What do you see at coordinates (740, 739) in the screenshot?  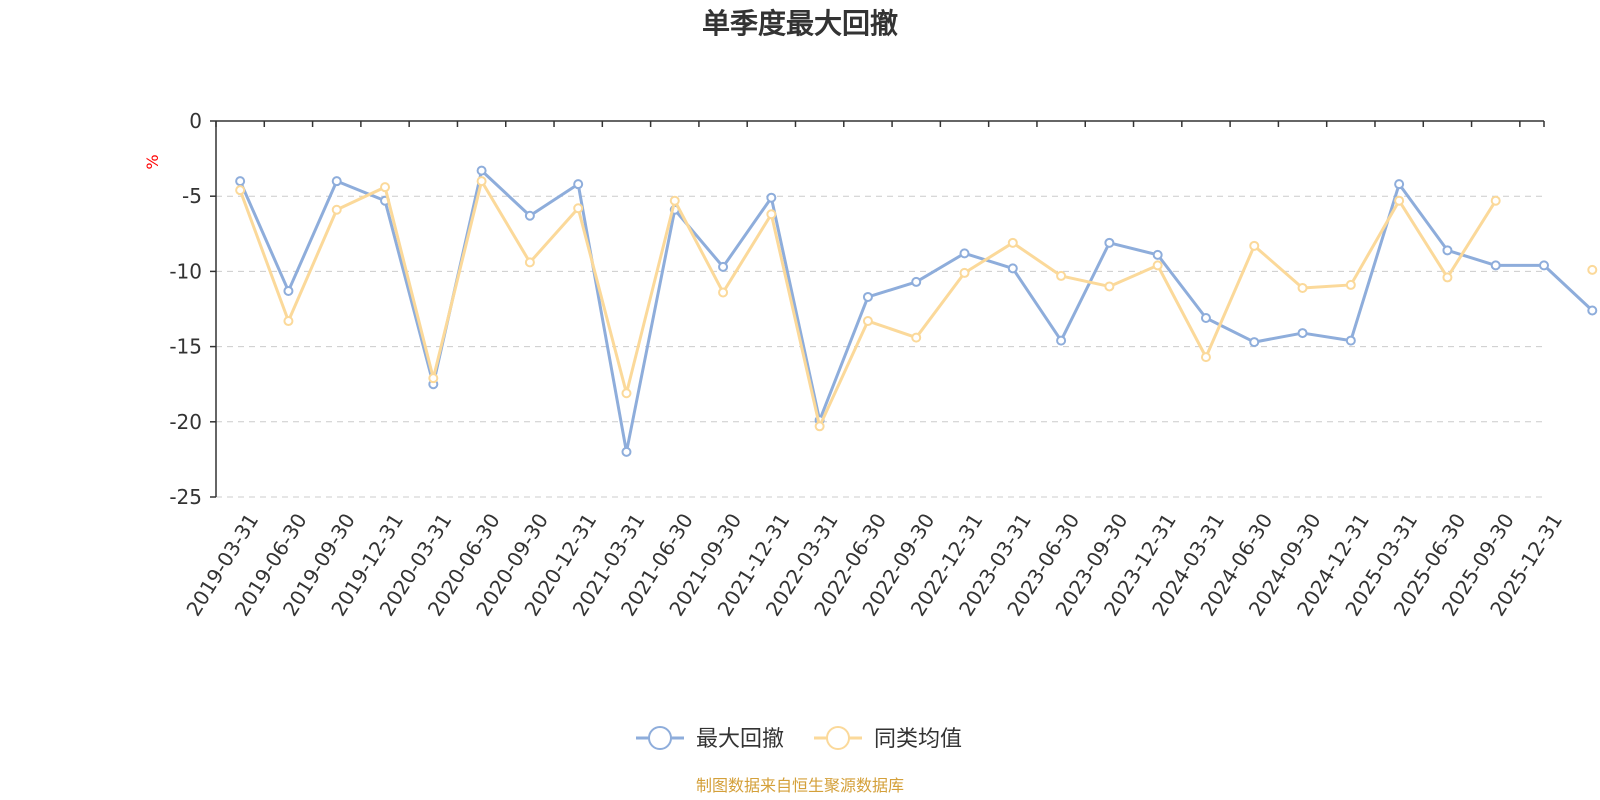 I see `legend-label: 最大回撤` at bounding box center [740, 739].